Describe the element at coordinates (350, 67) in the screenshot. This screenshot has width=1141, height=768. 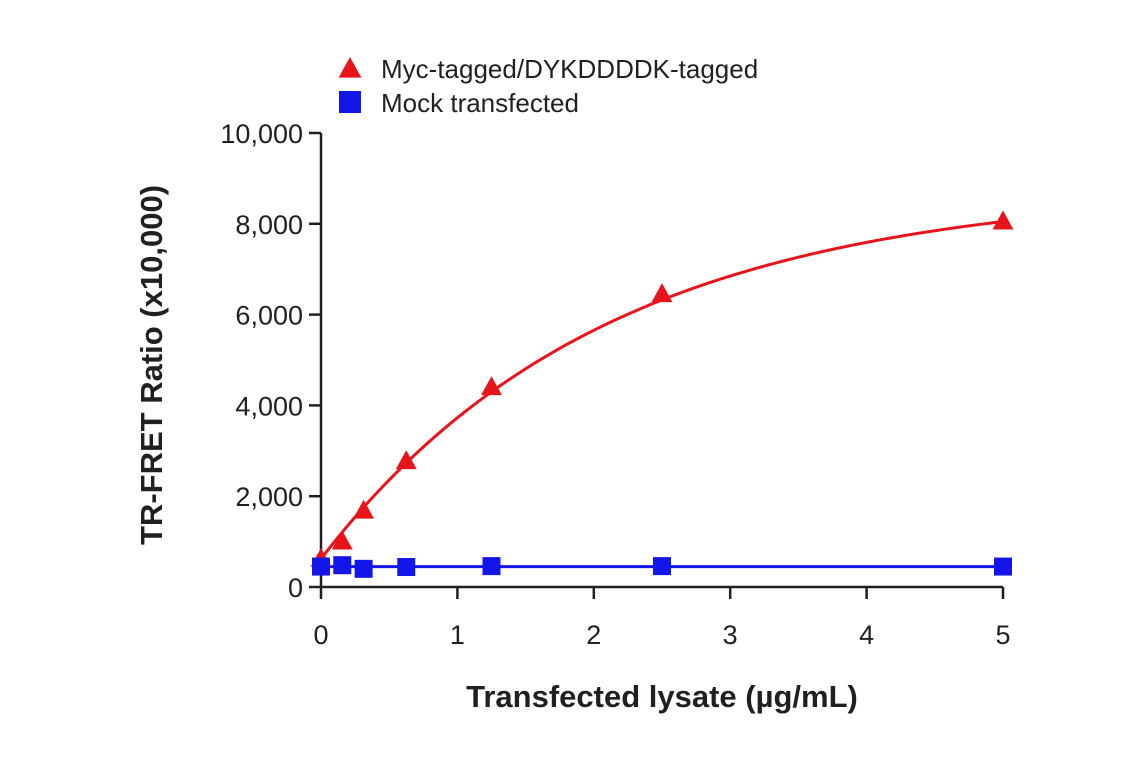
I see `legend-marker-triangle` at that location.